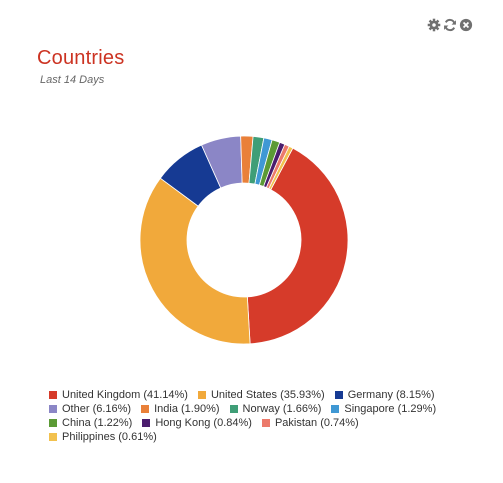  I want to click on legend-item: United Kingdom (41.14%), so click(118, 395).